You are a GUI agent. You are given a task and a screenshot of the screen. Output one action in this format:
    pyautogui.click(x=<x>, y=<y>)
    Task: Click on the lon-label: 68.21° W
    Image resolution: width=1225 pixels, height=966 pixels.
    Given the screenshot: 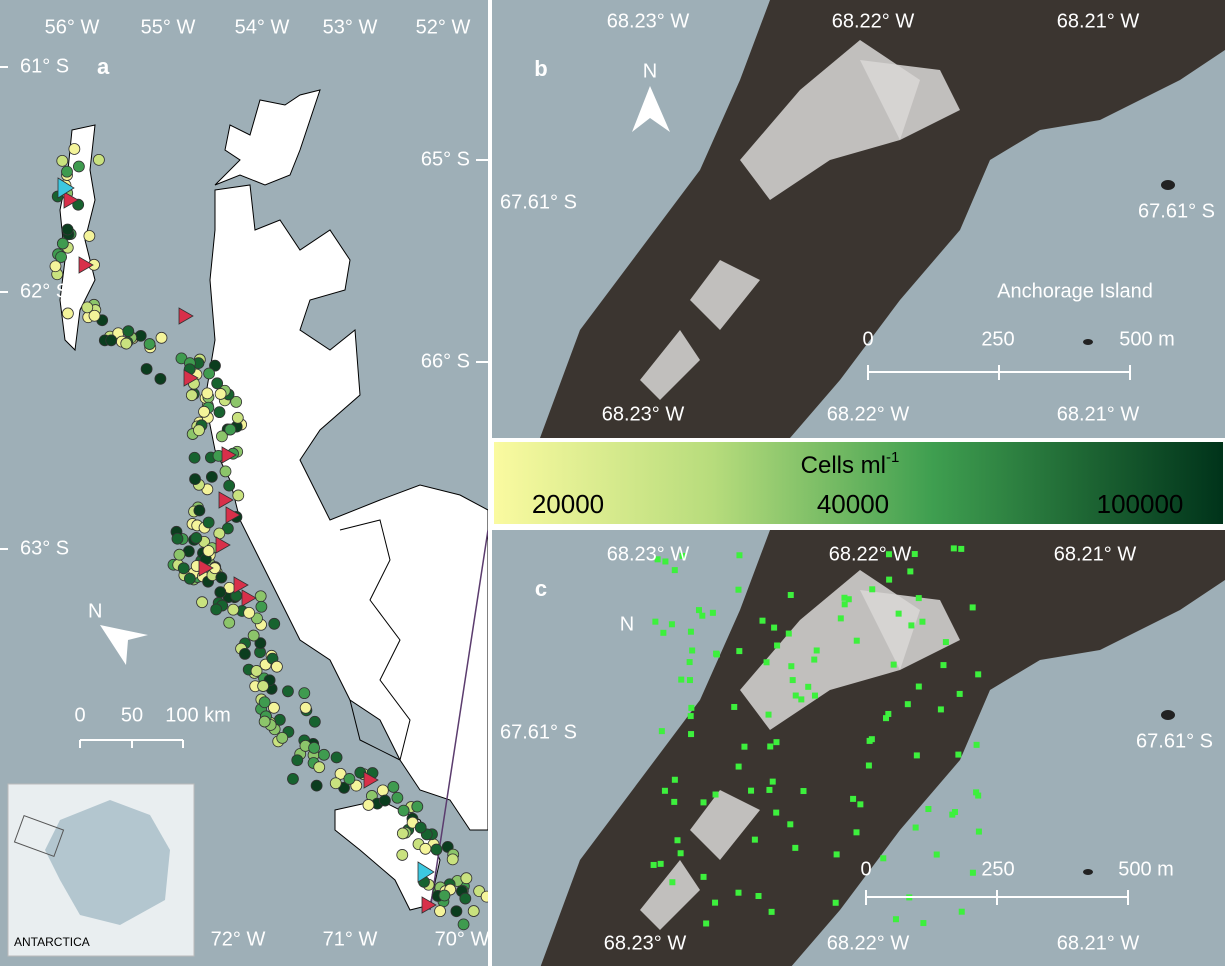 What is the action you would take?
    pyautogui.click(x=1098, y=414)
    